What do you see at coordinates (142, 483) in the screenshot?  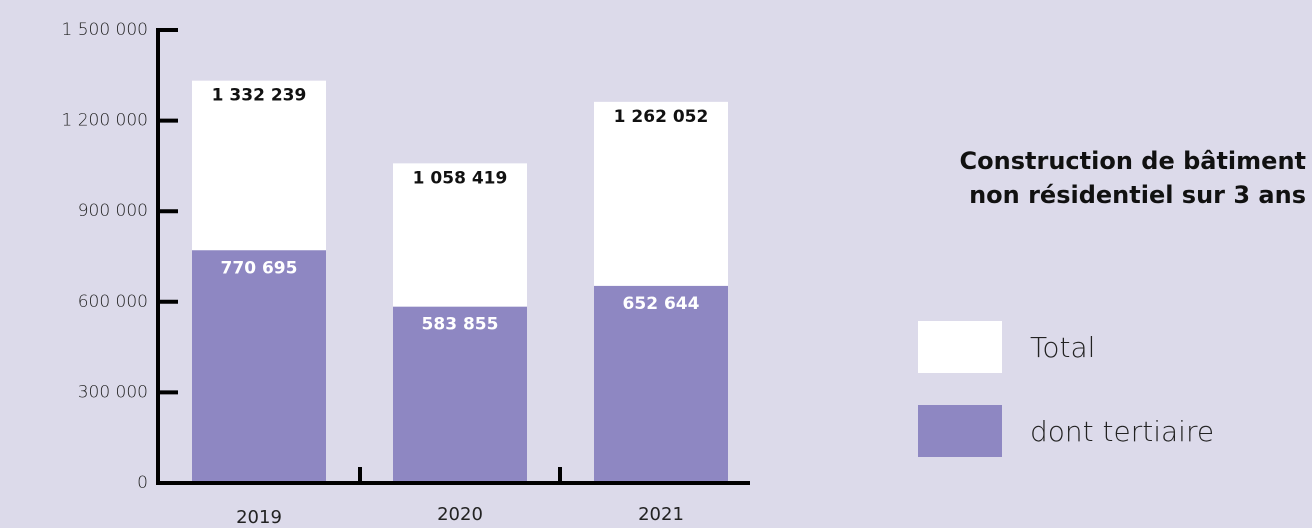 I see `y-tick-label: 0` at bounding box center [142, 483].